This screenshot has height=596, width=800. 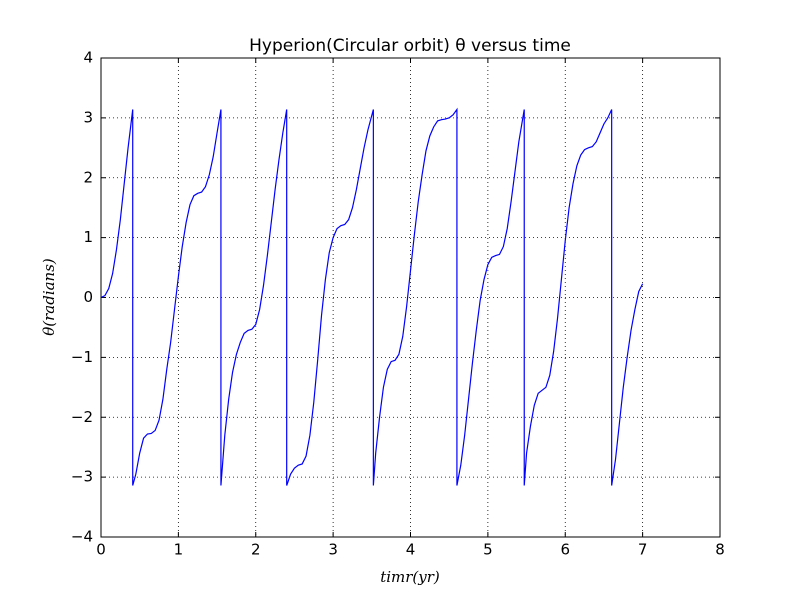 What do you see at coordinates (411, 550) in the screenshot?
I see `x-tick-label: 4` at bounding box center [411, 550].